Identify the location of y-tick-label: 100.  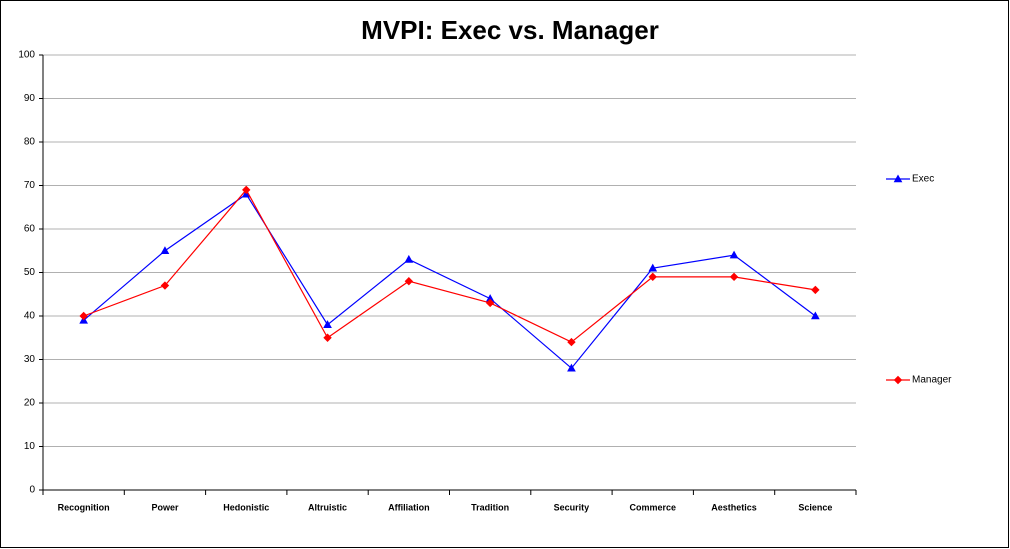
(26, 55).